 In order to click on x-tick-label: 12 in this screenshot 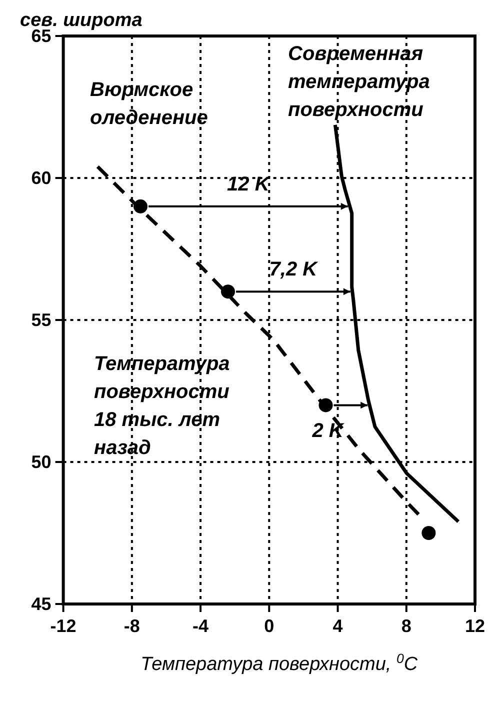, I will do `click(475, 626)`.